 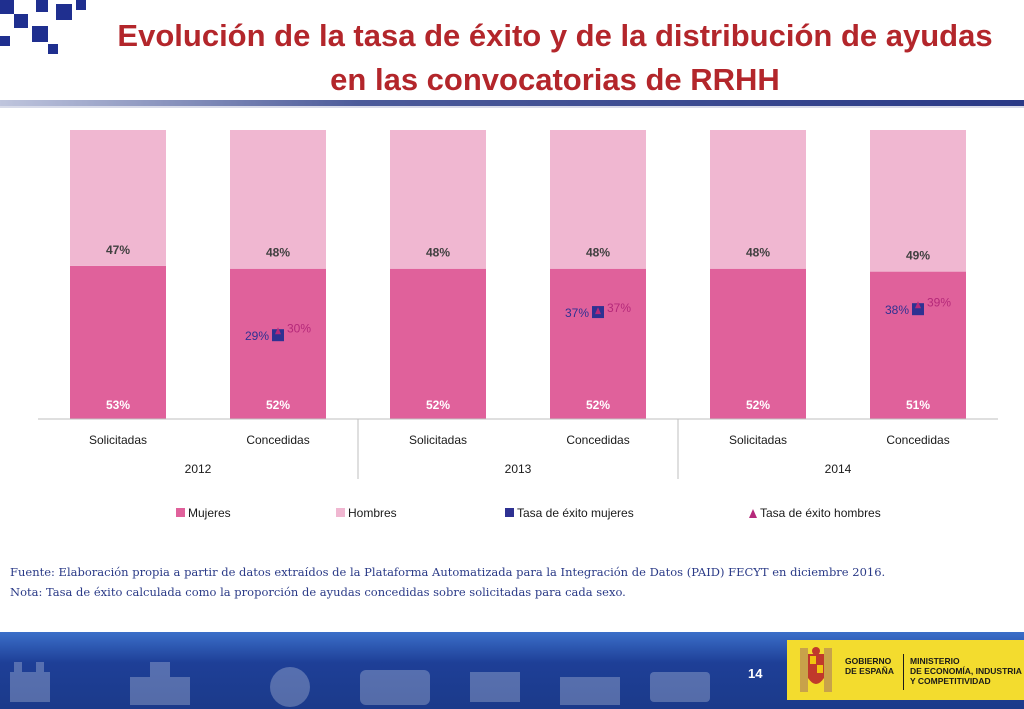 I want to click on group-year-label: 2013, so click(x=518, y=469).